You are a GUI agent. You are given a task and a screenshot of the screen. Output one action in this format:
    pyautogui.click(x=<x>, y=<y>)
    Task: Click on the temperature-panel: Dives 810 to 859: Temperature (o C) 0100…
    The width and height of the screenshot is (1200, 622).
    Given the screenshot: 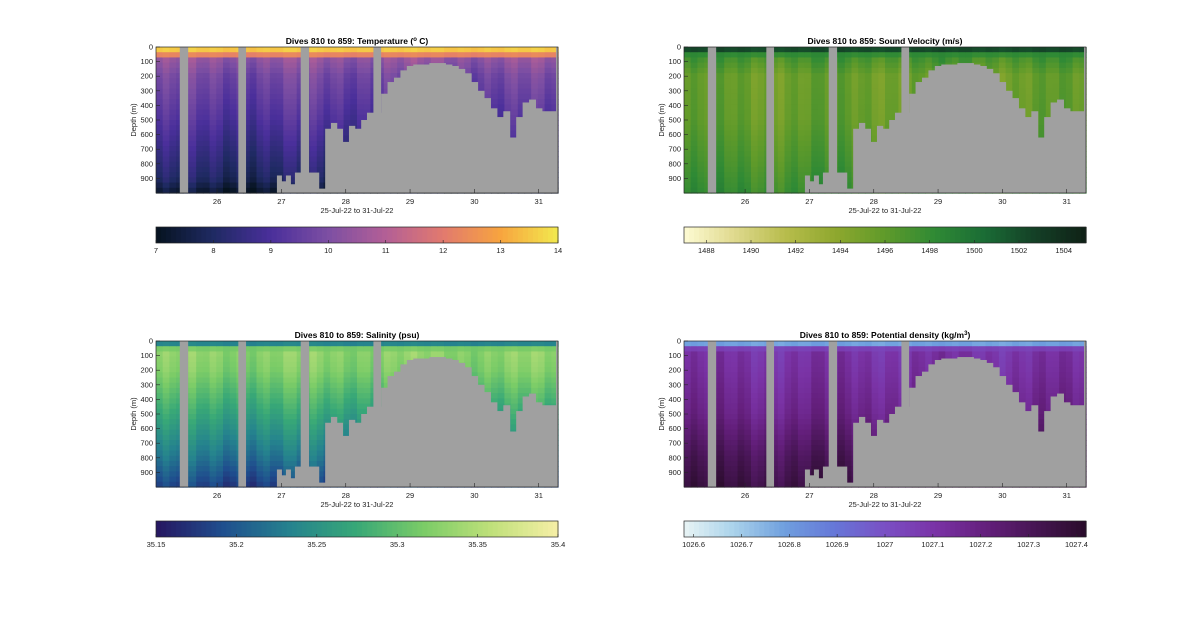 What is the action you would take?
    pyautogui.click(x=345, y=145)
    